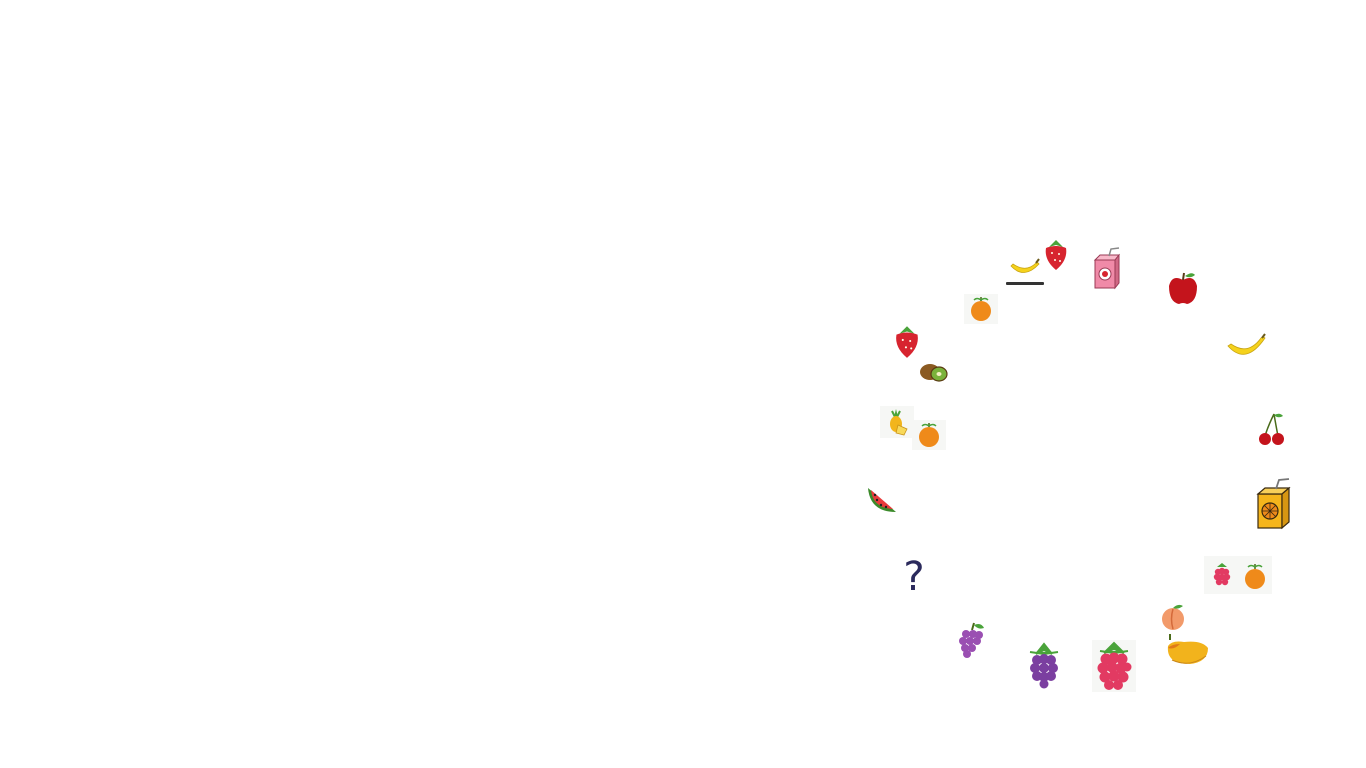 The height and width of the screenshot is (768, 1366). I want to click on raspberry-large-icon, so click(1114, 666).